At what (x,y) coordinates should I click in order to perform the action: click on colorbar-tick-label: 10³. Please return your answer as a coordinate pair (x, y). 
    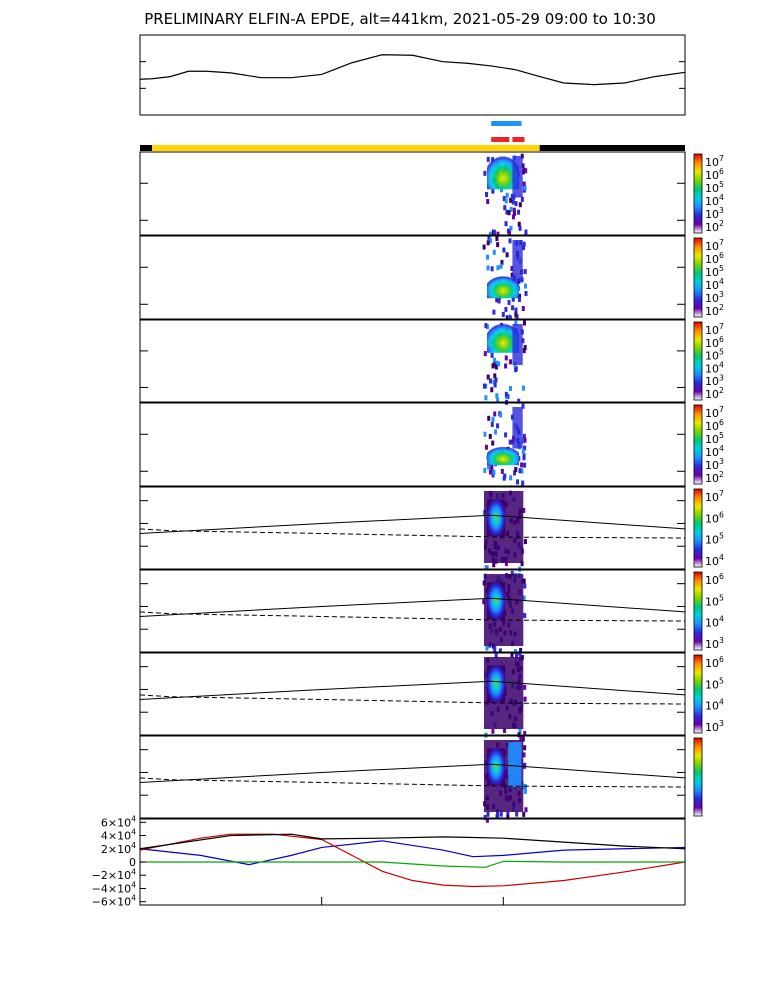
    Looking at the image, I should click on (714, 297).